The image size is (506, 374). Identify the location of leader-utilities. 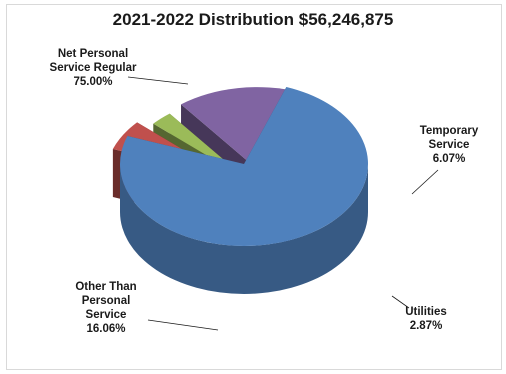
(400, 302).